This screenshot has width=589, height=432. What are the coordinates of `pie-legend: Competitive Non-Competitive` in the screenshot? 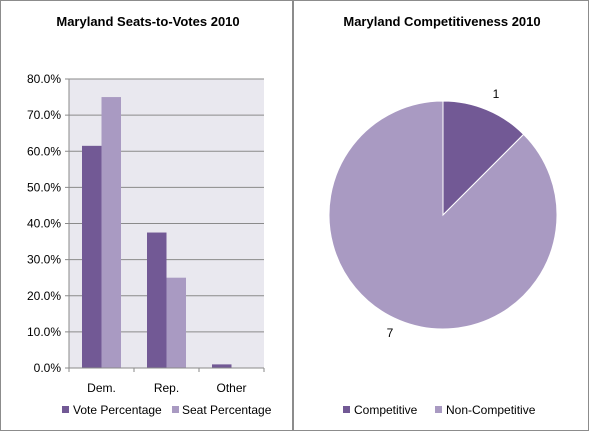 It's located at (439, 410).